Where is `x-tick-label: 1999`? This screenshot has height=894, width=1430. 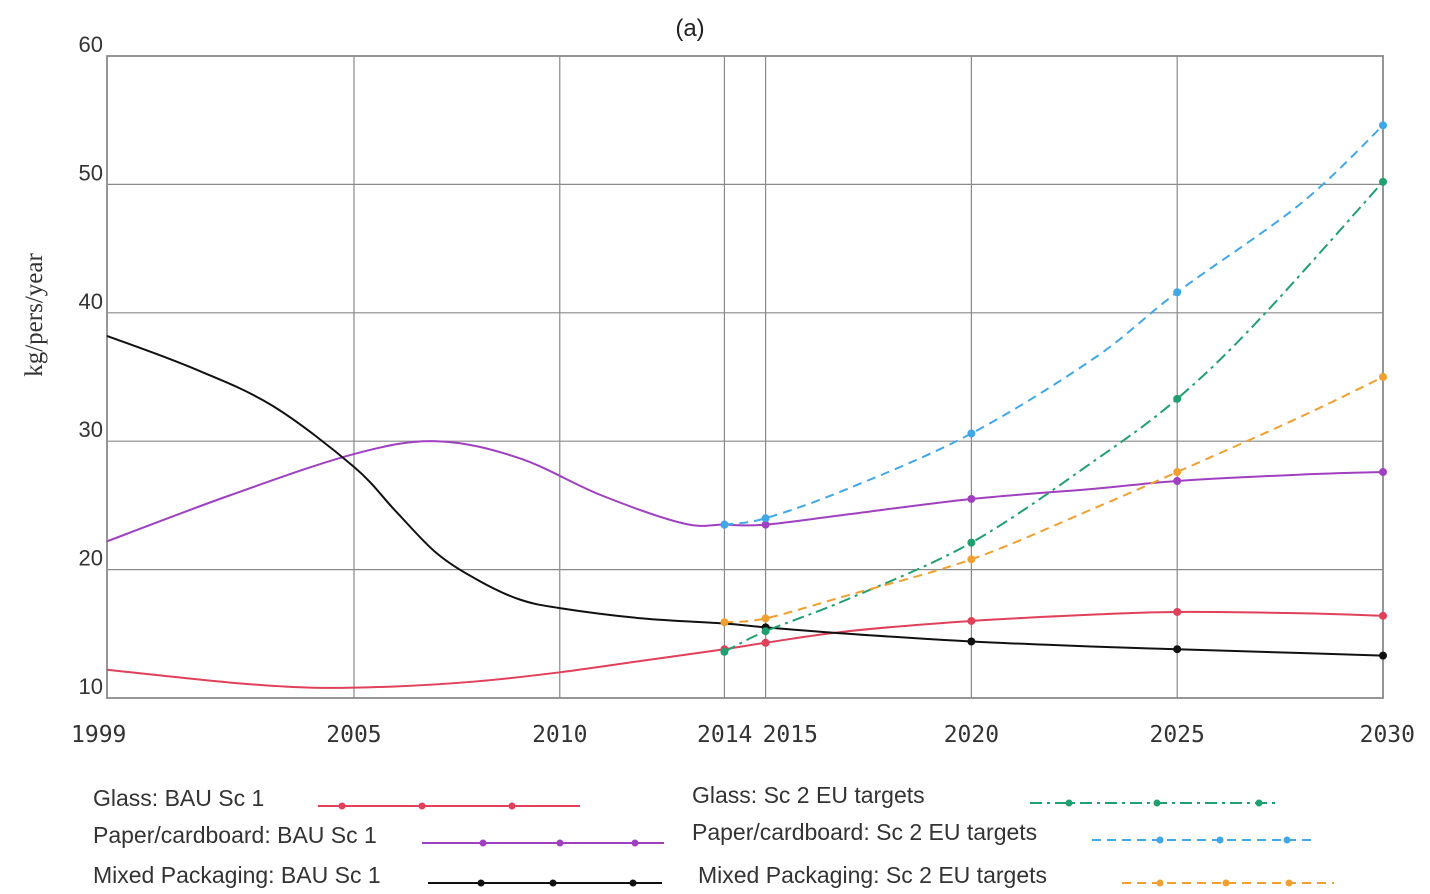
x-tick-label: 1999 is located at coordinates (98, 735).